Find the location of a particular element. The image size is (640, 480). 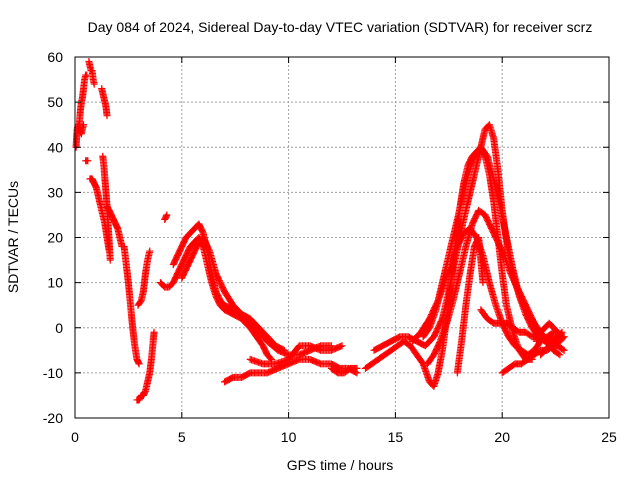

x-tick-label: 20 is located at coordinates (502, 437).